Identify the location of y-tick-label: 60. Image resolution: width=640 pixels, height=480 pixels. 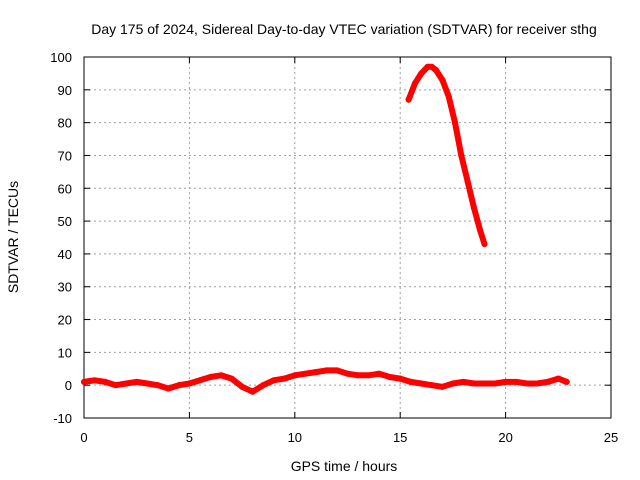
(65, 188).